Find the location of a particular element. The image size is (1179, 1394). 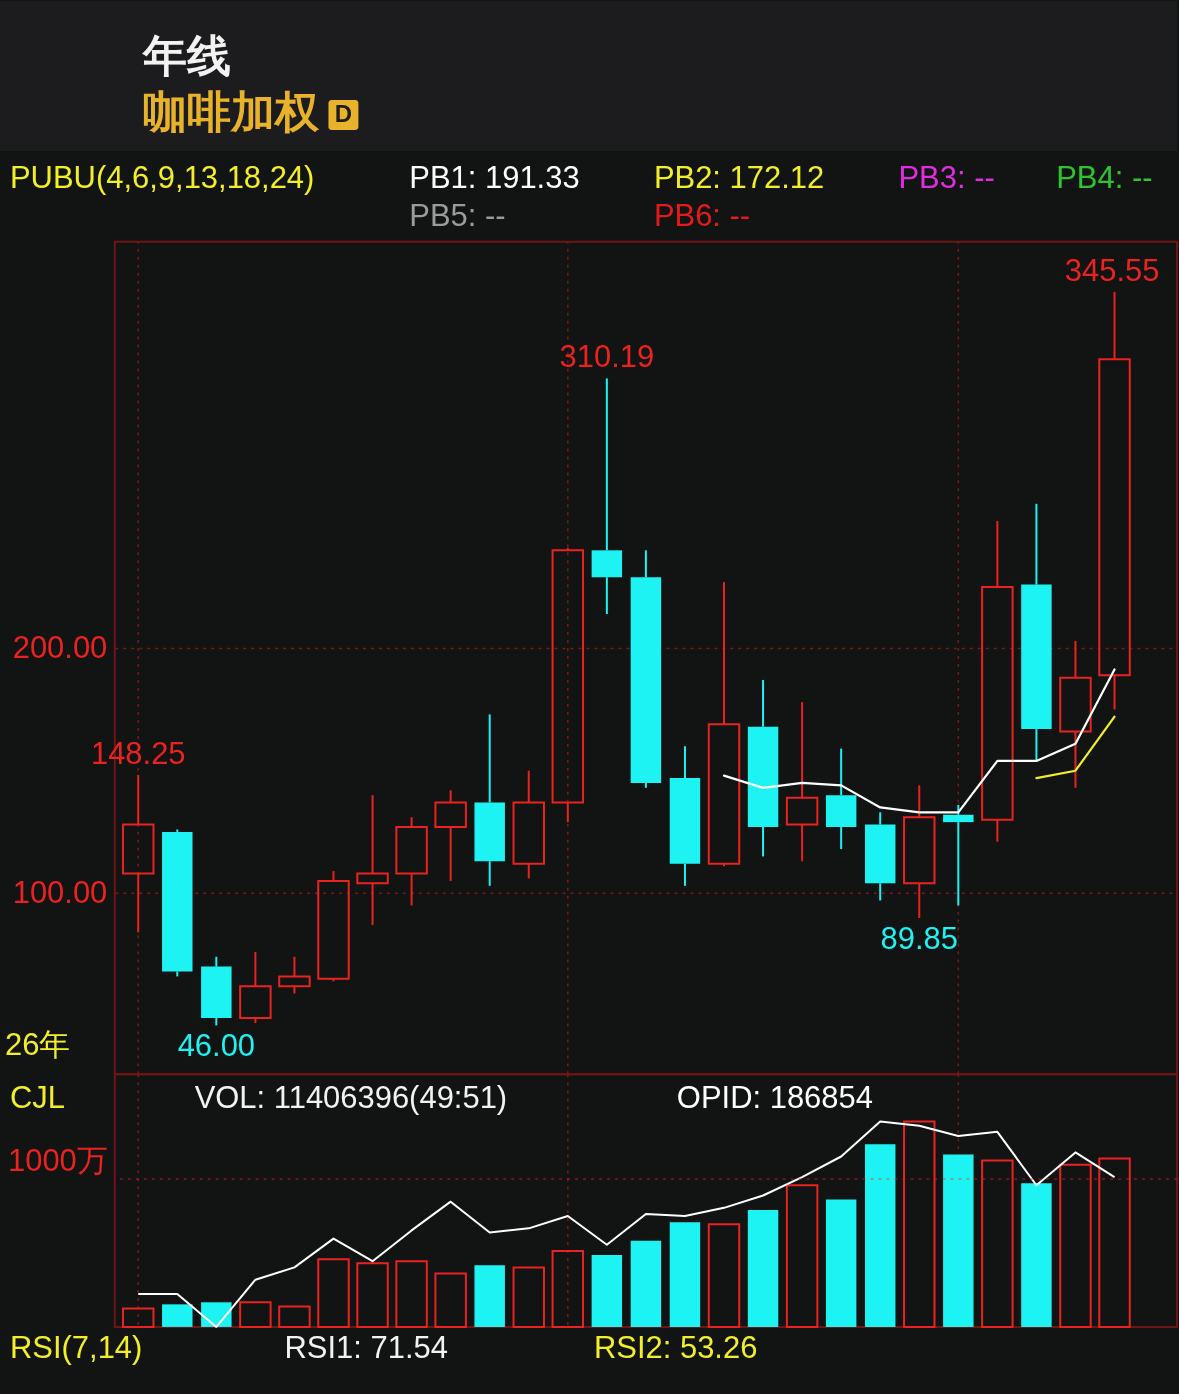

y-tick-label: 100.00 is located at coordinates (60, 892).